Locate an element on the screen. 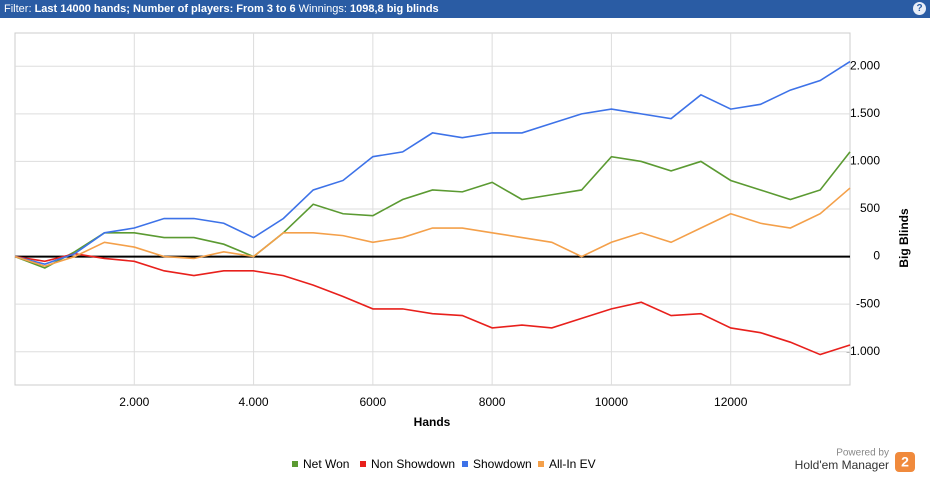  x-tick-label: 10000 is located at coordinates (612, 402).